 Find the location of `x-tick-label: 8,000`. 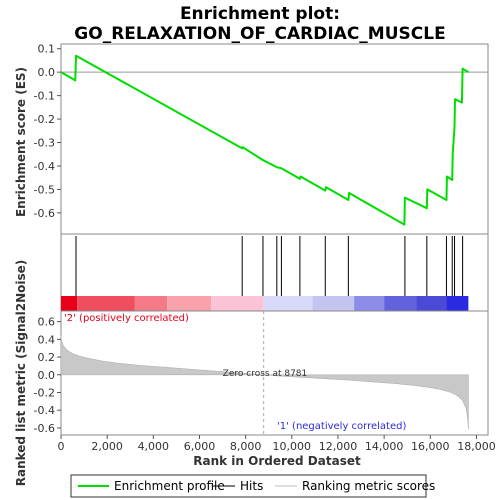

x-tick-label: 8,000 is located at coordinates (246, 446).